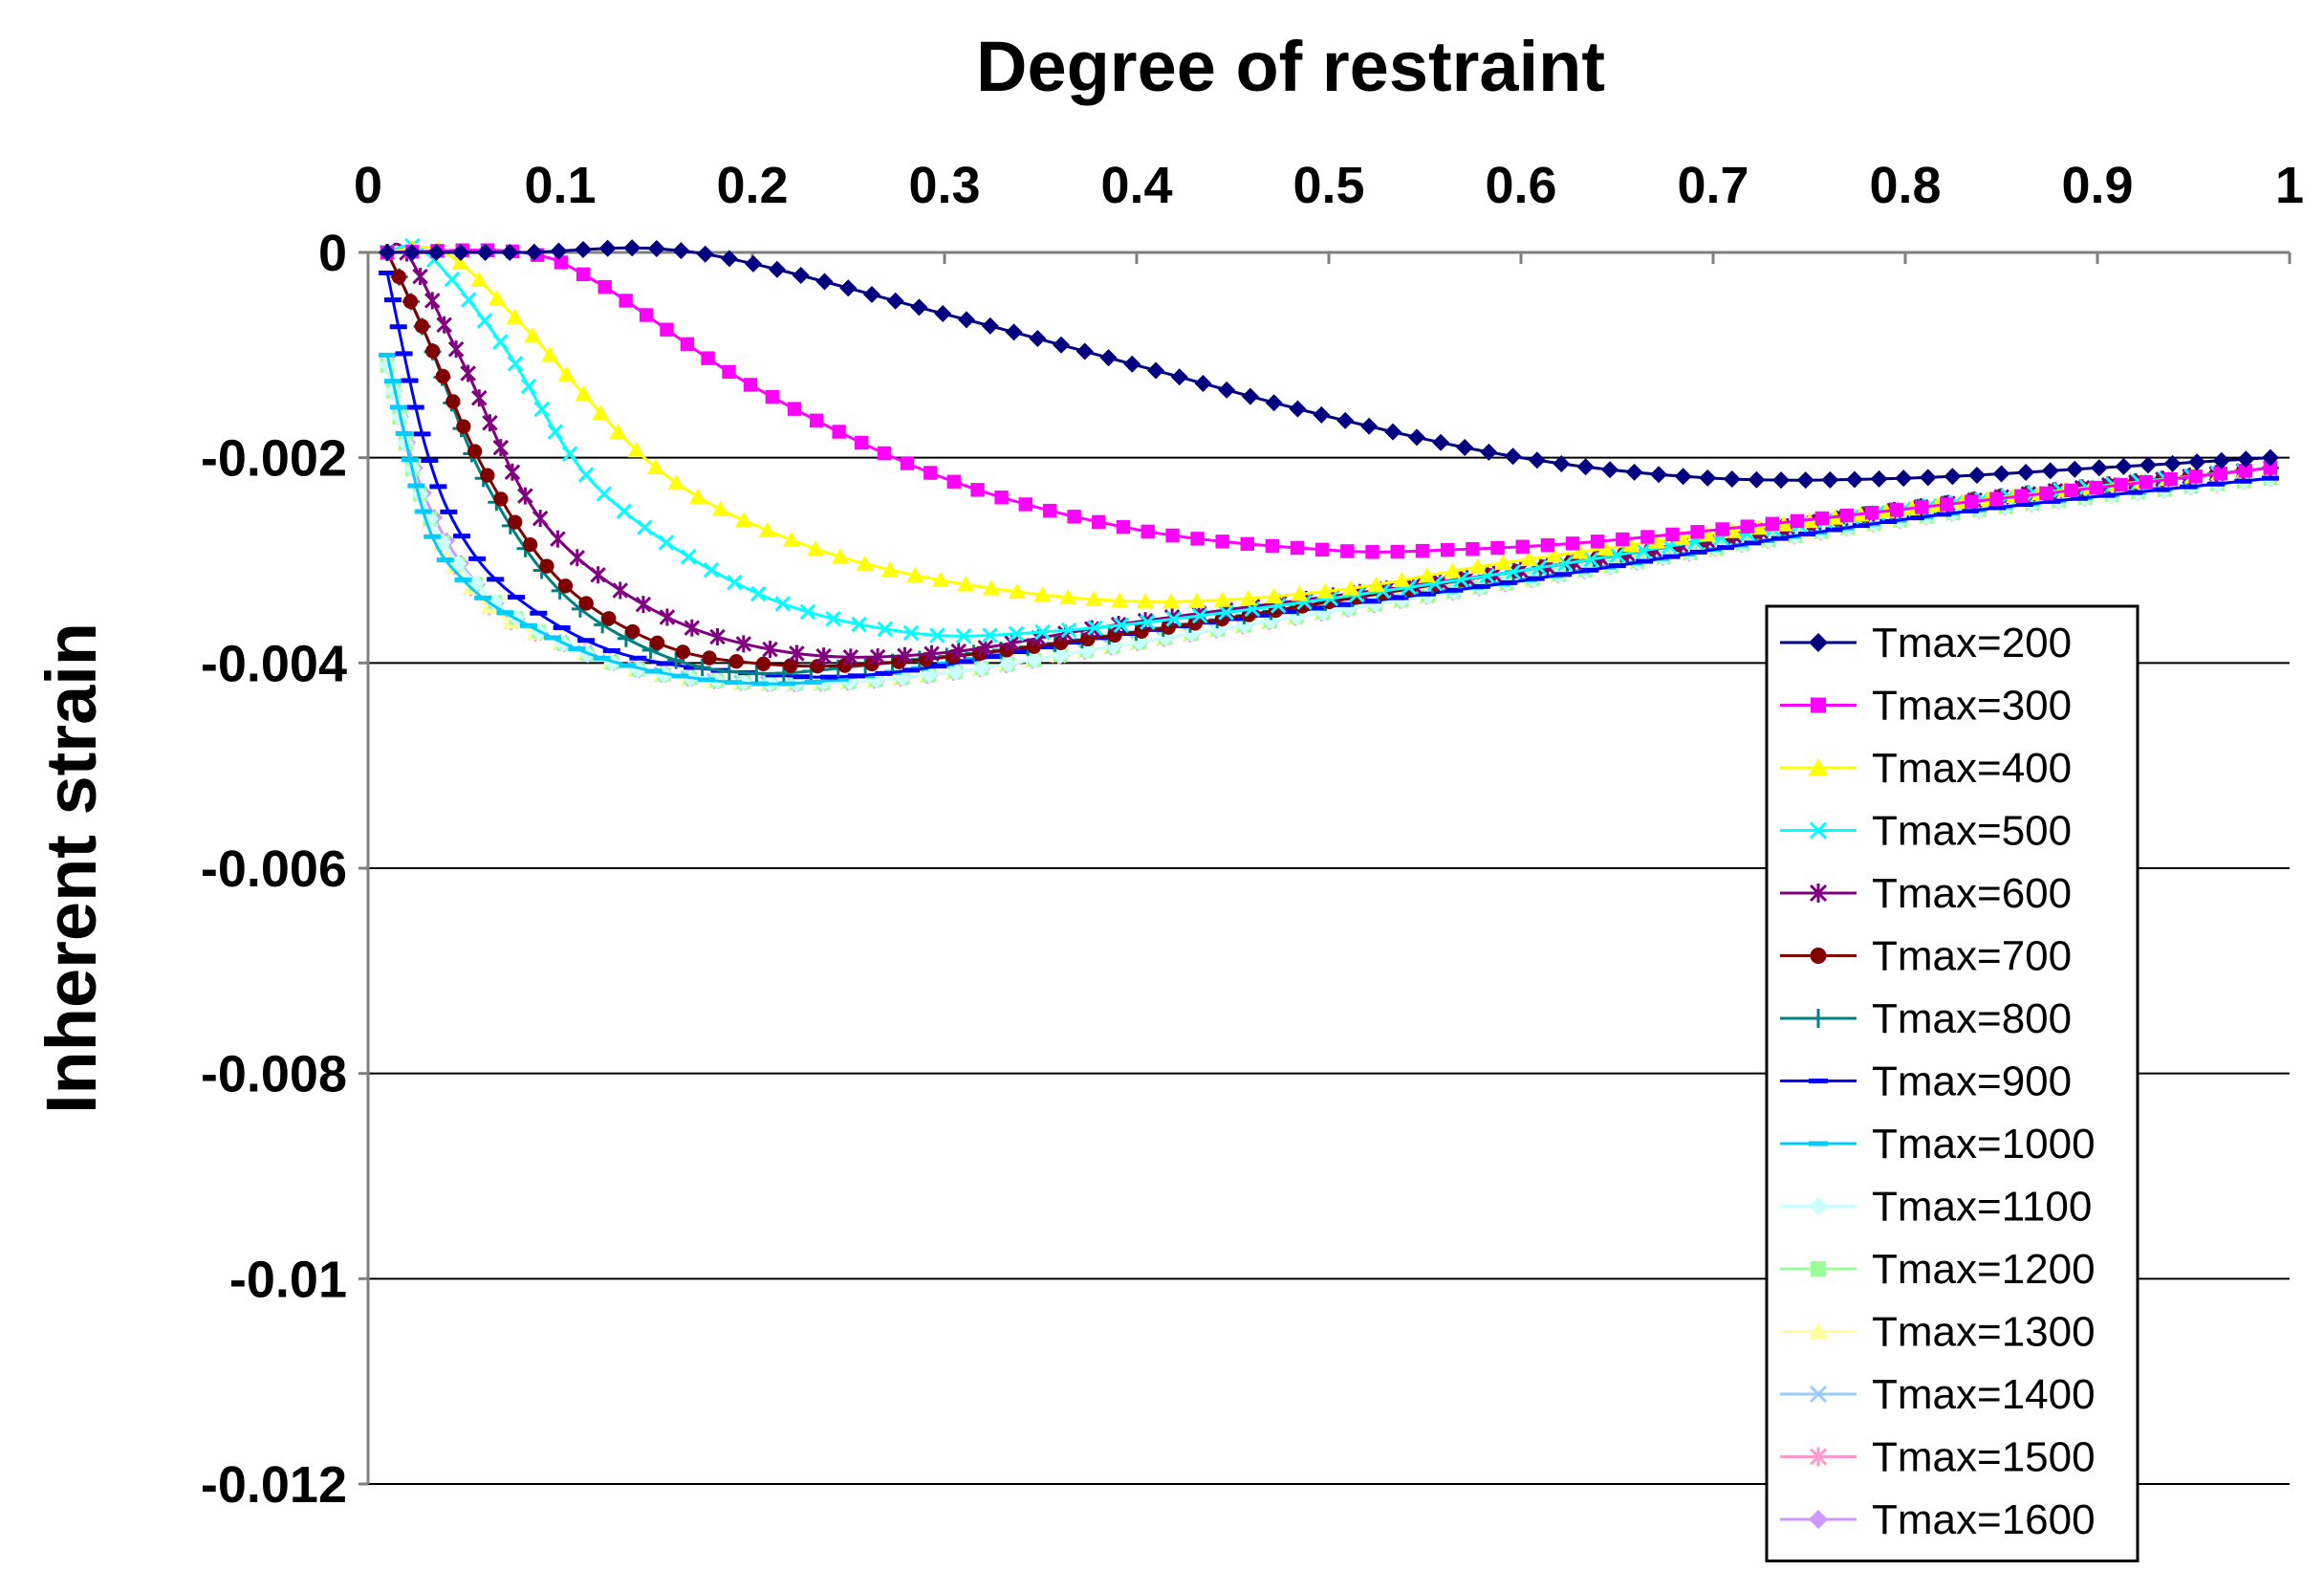  Describe the element at coordinates (1328, 185) in the screenshot. I see `x-tick-label: 0.5` at that location.